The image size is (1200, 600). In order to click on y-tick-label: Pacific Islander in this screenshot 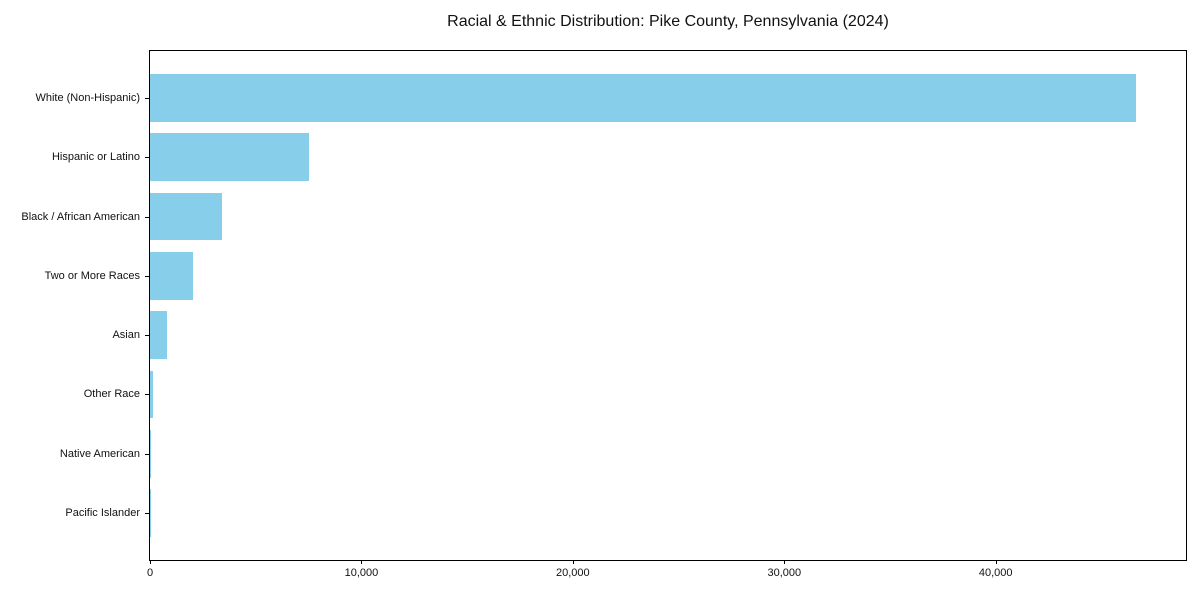, I will do `click(102, 513)`.